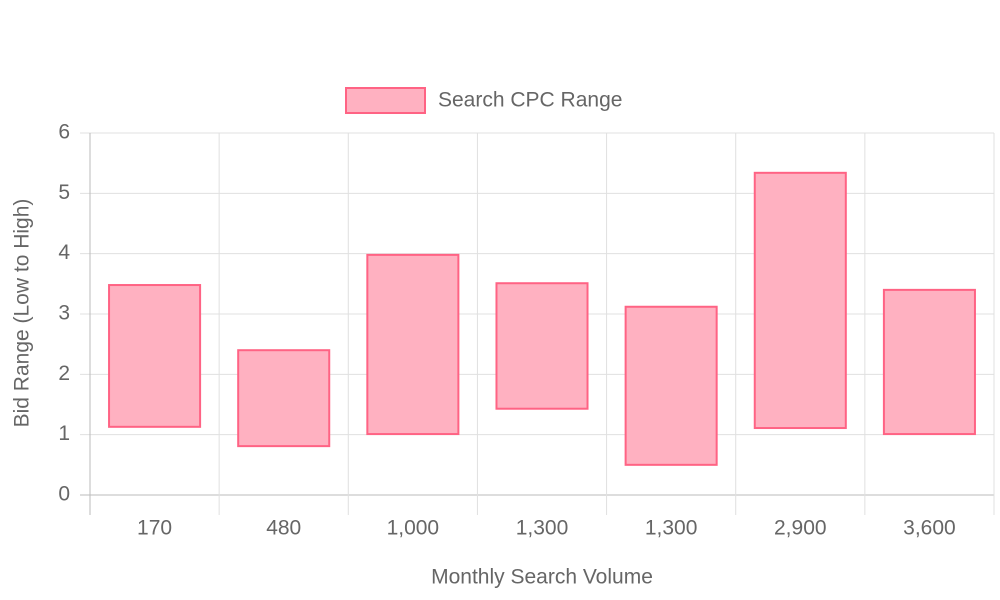 This screenshot has height=600, width=1000. I want to click on y-axis-title: Bid Range (Low to High), so click(22, 313).